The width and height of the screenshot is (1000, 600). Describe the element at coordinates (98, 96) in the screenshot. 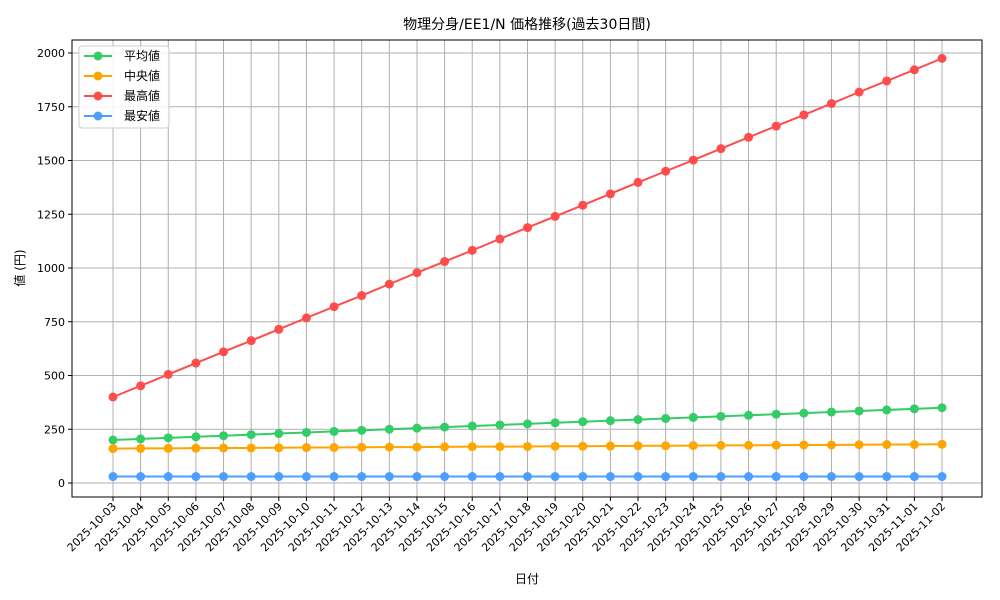

I see `legend-marker-icon` at that location.